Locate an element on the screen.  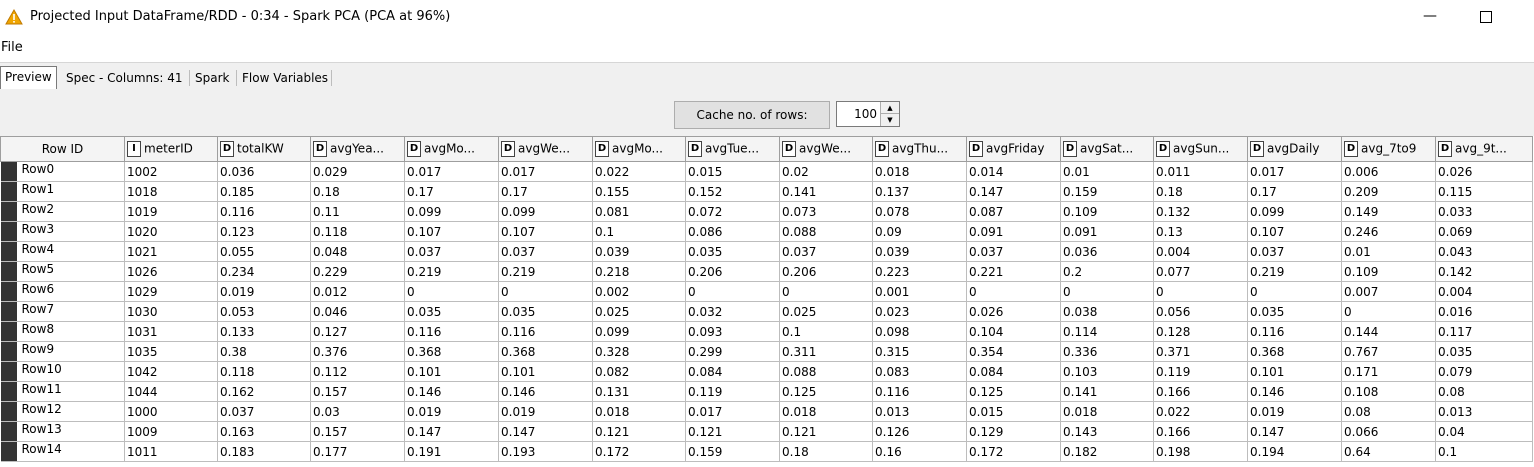
table-cell: 0.155 is located at coordinates (639, 191).